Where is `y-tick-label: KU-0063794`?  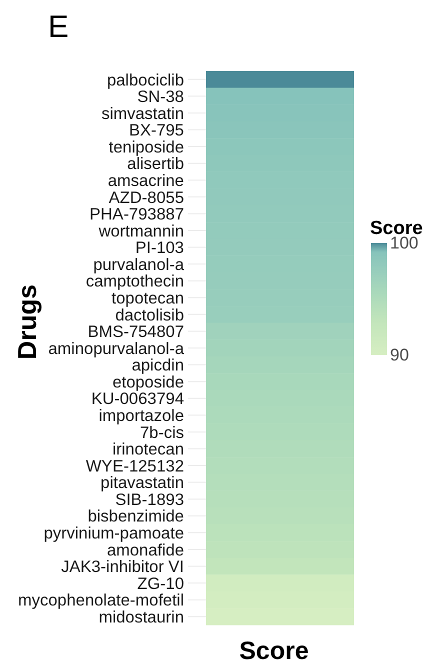 y-tick-label: KU-0063794 is located at coordinates (137, 399).